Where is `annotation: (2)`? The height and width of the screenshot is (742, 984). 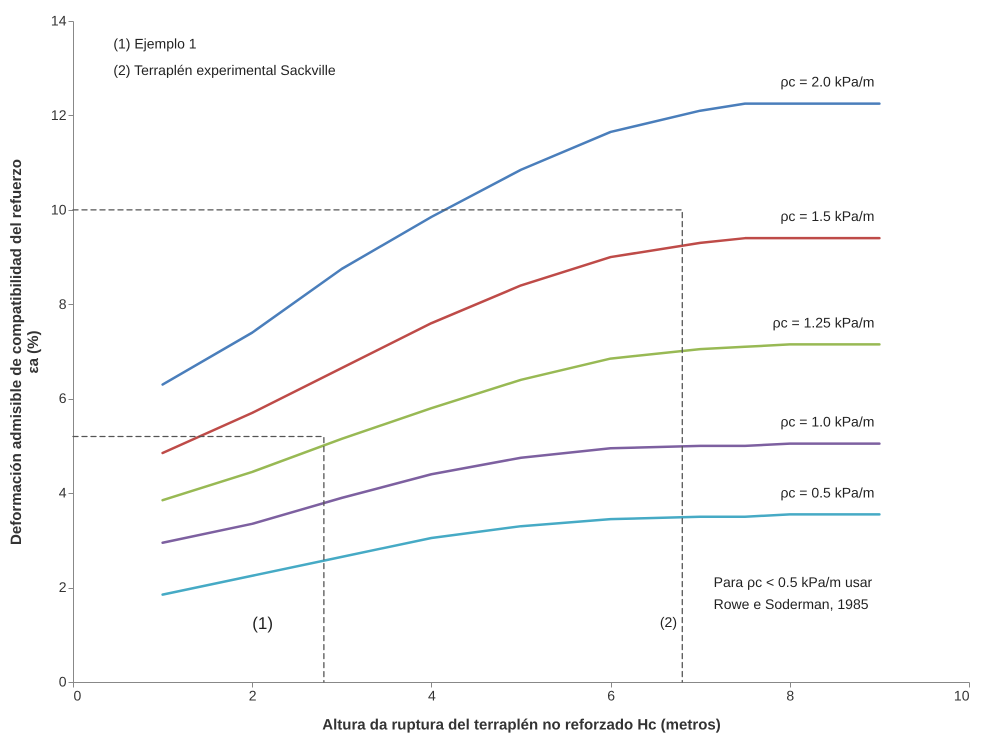
annotation: (2) is located at coordinates (669, 622).